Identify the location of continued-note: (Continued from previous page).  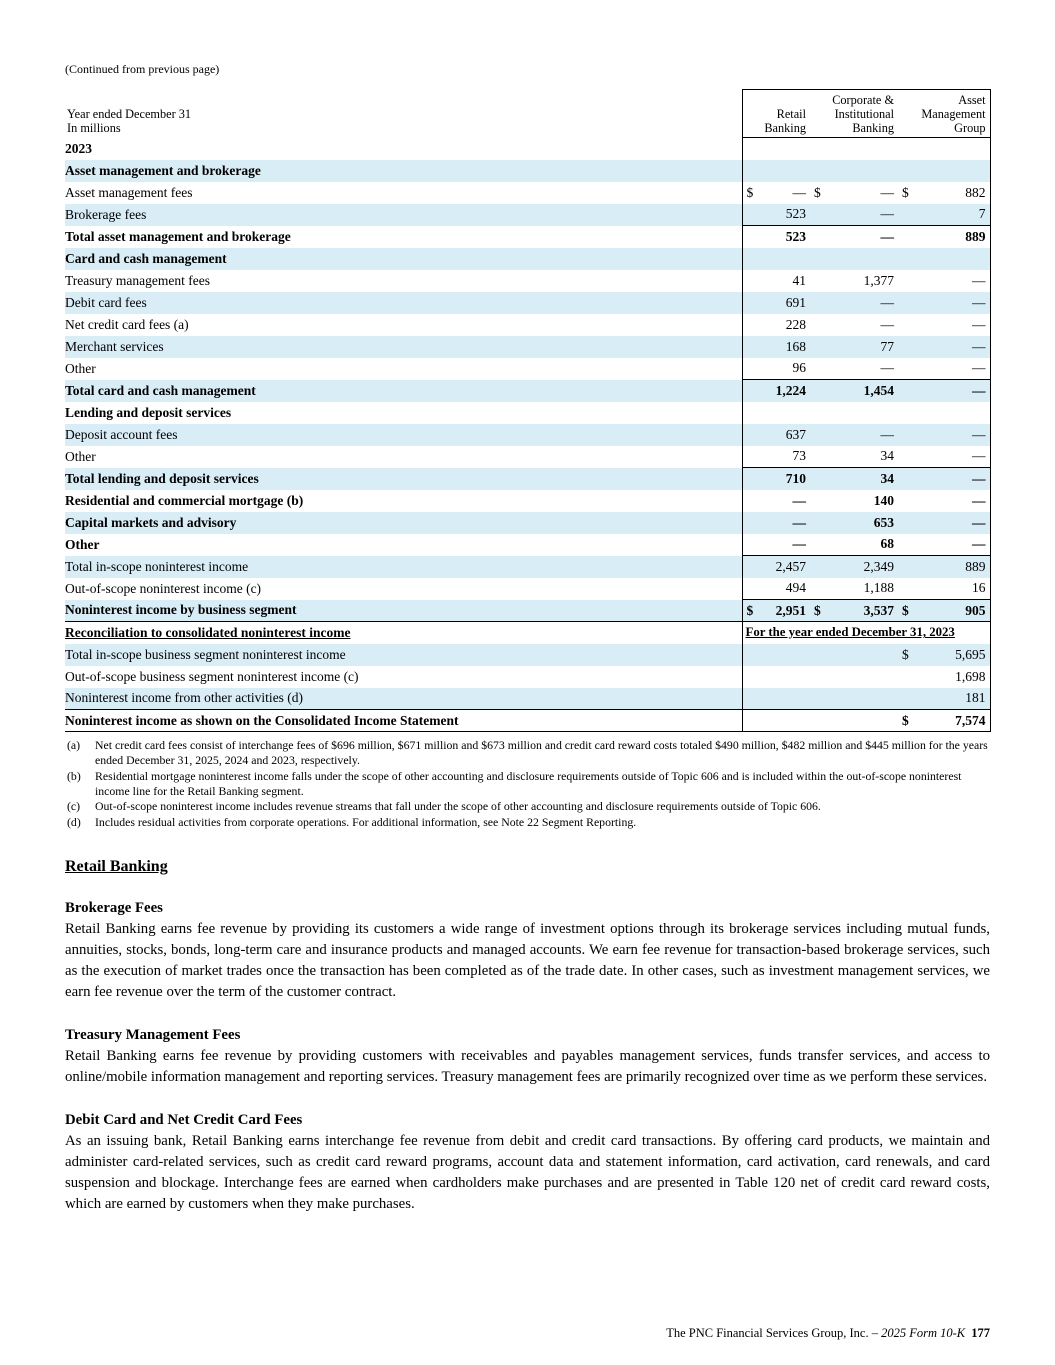
(142, 69).